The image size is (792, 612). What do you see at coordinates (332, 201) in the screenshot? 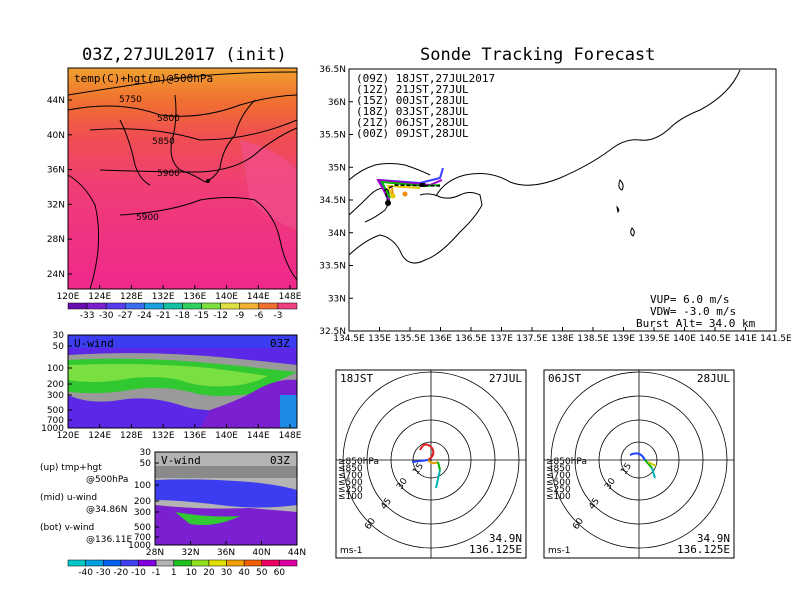
I see `lat-tick: 34.5N` at bounding box center [332, 201].